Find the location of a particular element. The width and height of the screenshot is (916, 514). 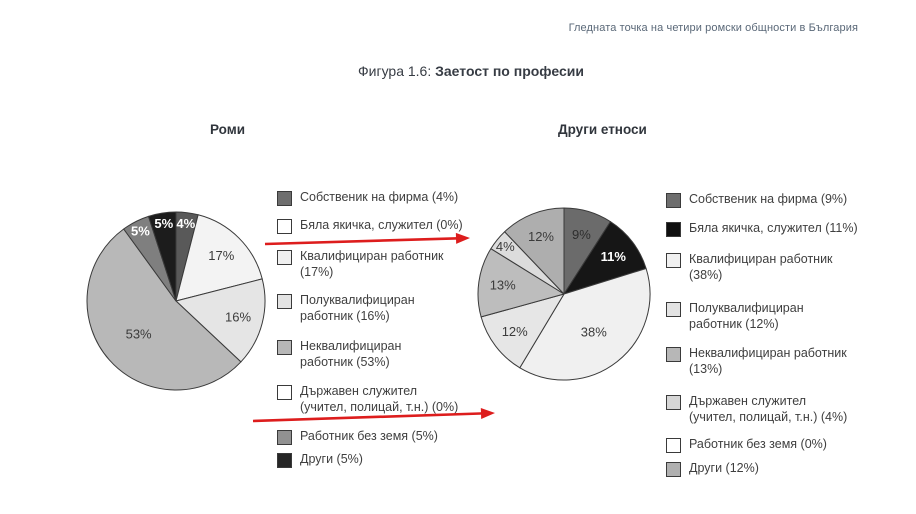

legend-item: Бяла якичка, служител (11%) is located at coordinates (762, 229).